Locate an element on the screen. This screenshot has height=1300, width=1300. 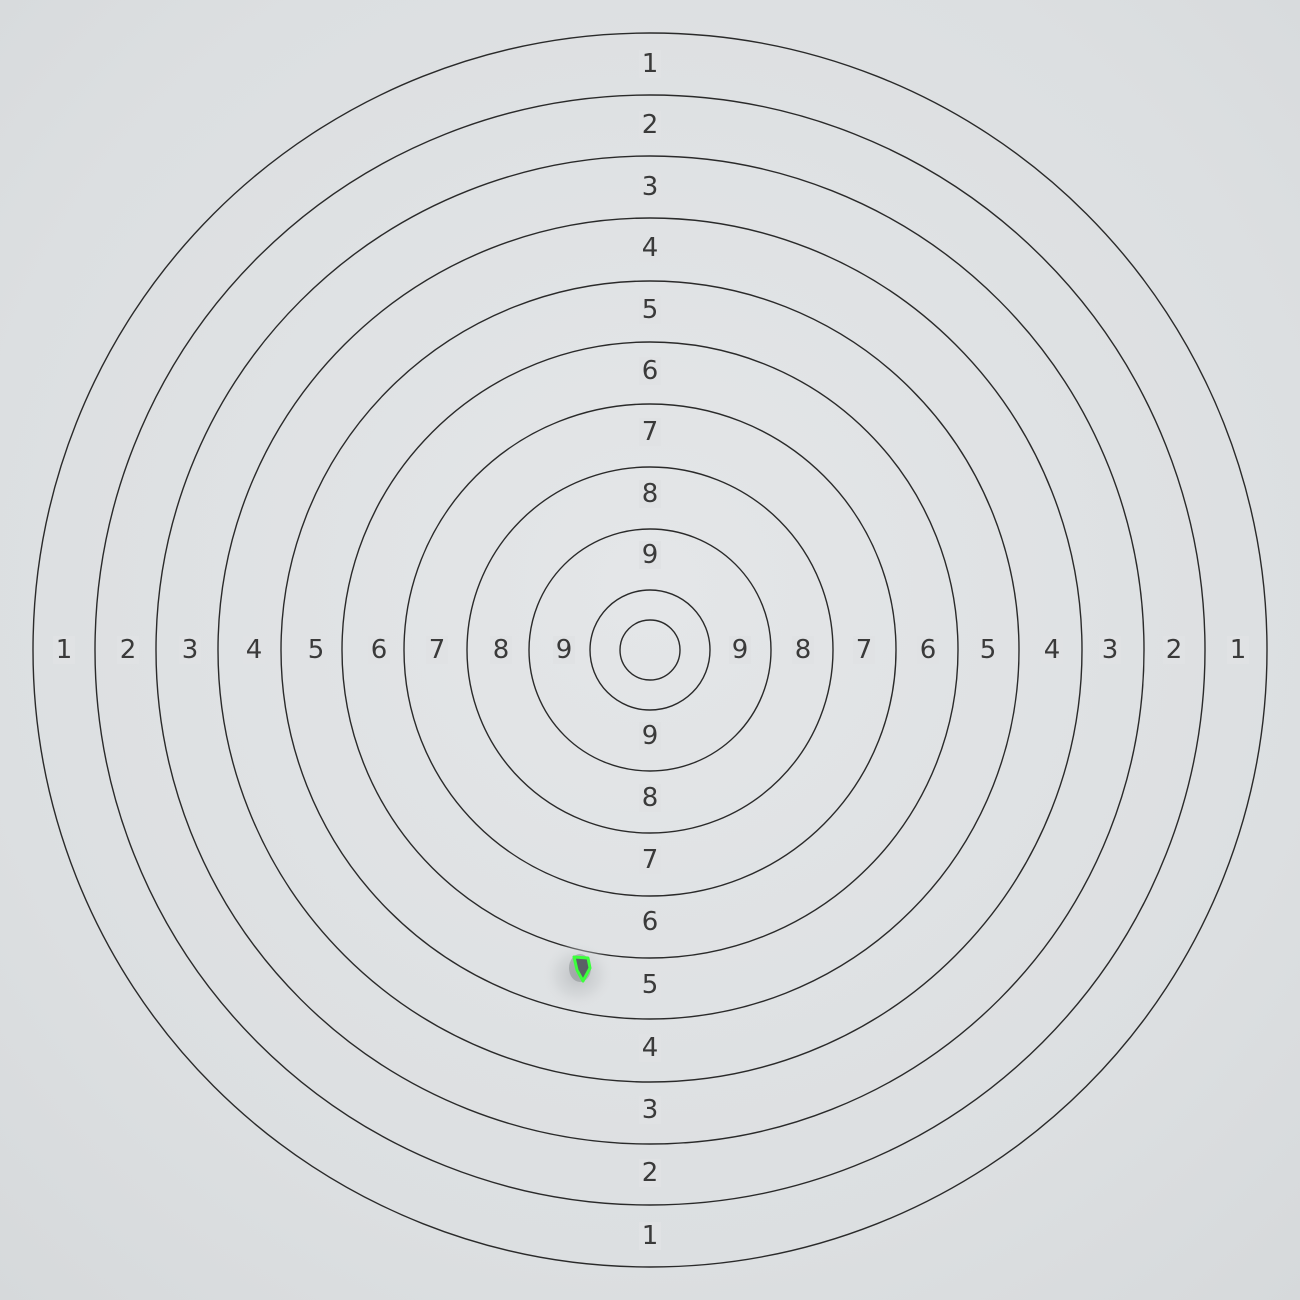
ring-label-left: 7 is located at coordinates (437, 650).